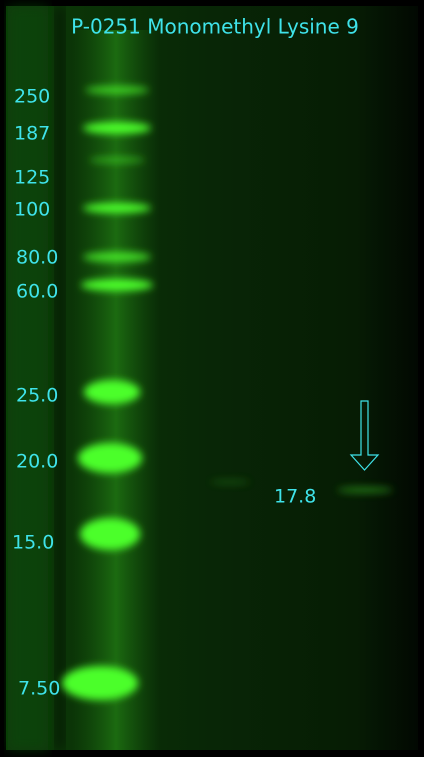  What do you see at coordinates (32, 210) in the screenshot?
I see `marker-label: 100` at bounding box center [32, 210].